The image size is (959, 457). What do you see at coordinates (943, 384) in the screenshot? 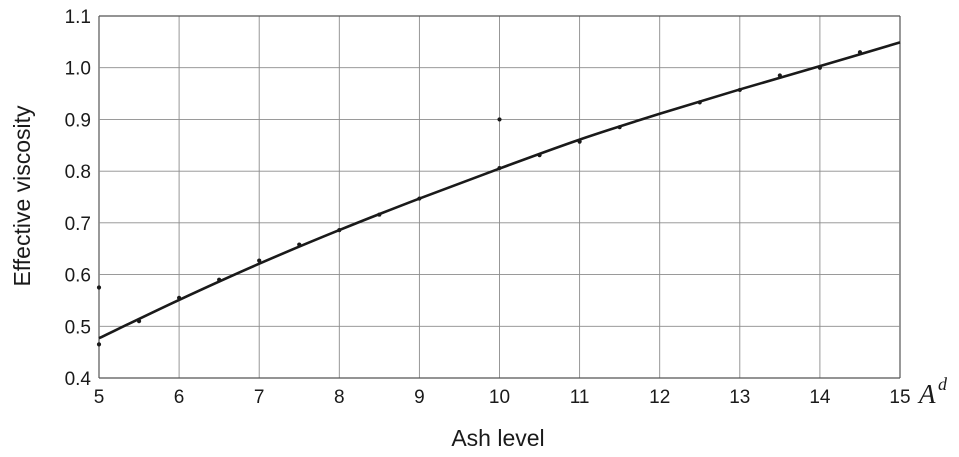
I see `x-axis-end-symbol-superscript: d` at bounding box center [943, 384].